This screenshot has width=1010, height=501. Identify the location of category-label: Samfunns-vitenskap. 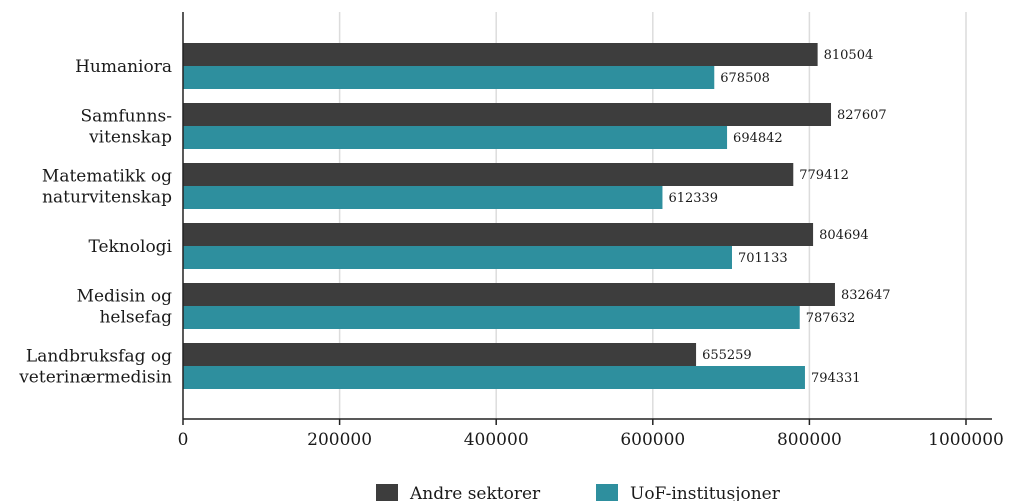
(126, 127).